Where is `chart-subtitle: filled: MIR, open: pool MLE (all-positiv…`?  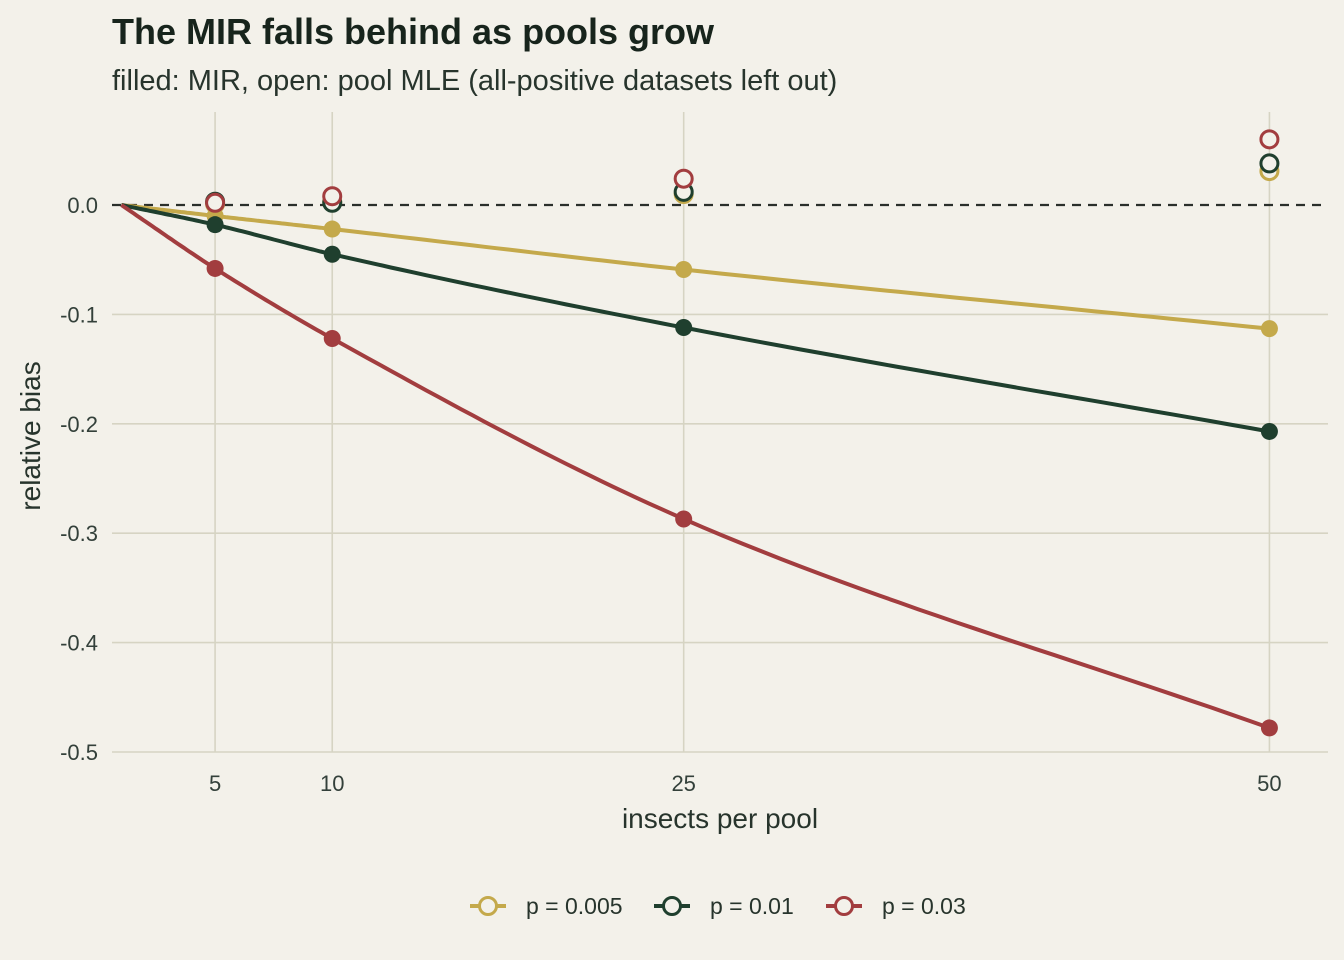 chart-subtitle: filled: MIR, open: pool MLE (all-positiv… is located at coordinates (474, 81).